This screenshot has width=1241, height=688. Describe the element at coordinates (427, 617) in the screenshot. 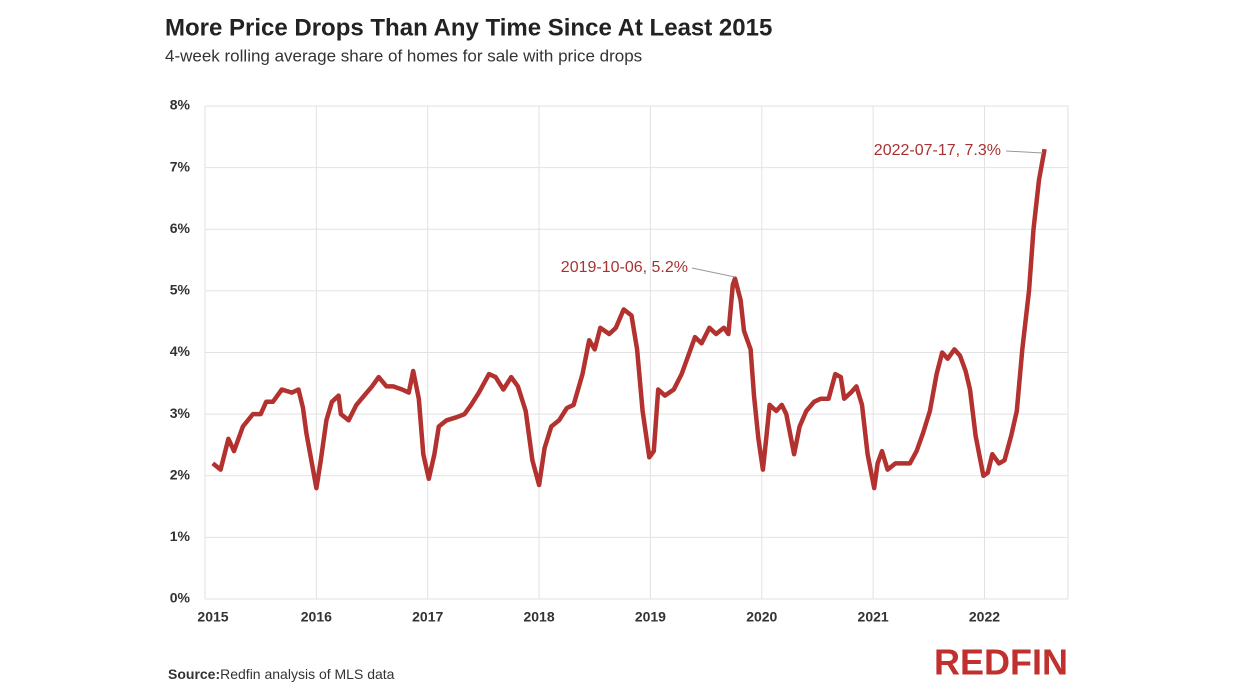

I see `x-tick-label: 2017` at that location.